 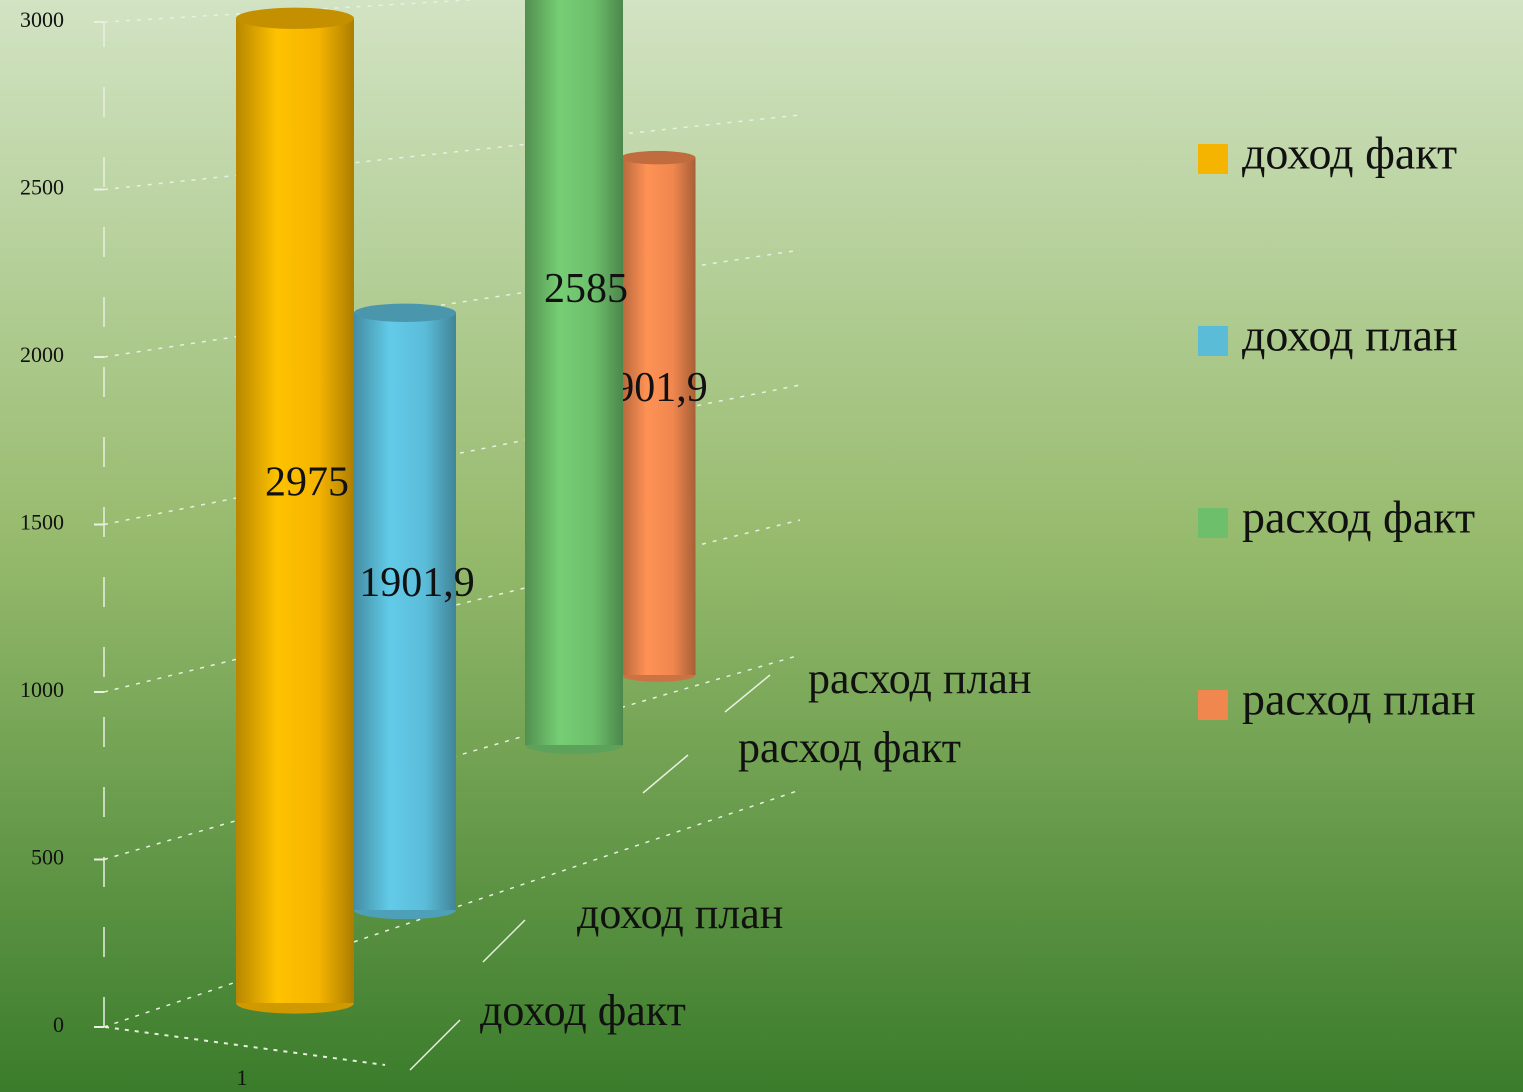 I want to click on legend-label: расход план, so click(x=1359, y=699).